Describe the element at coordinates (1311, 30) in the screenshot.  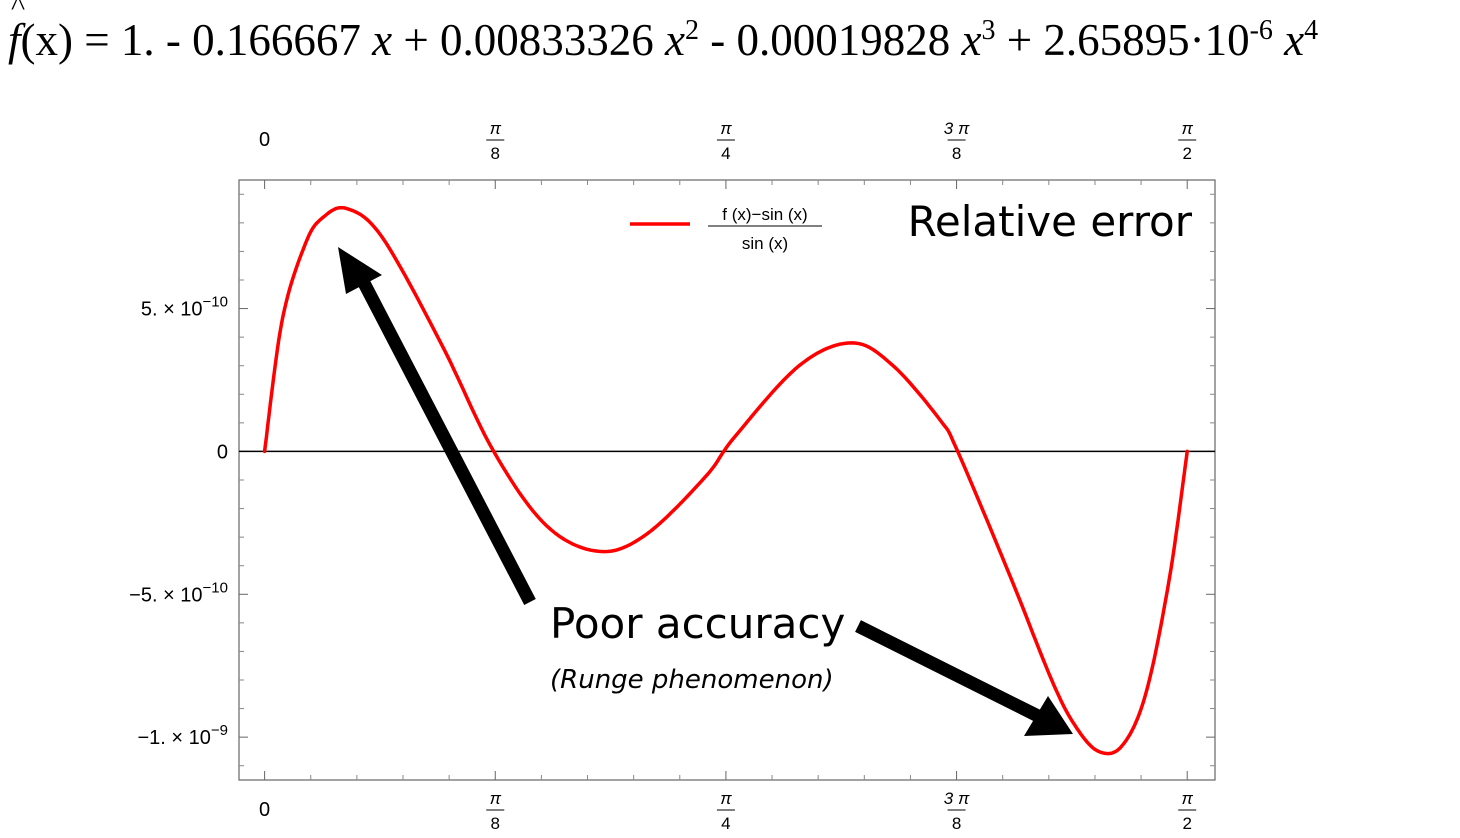
I see `formula-exp-4: 4` at that location.